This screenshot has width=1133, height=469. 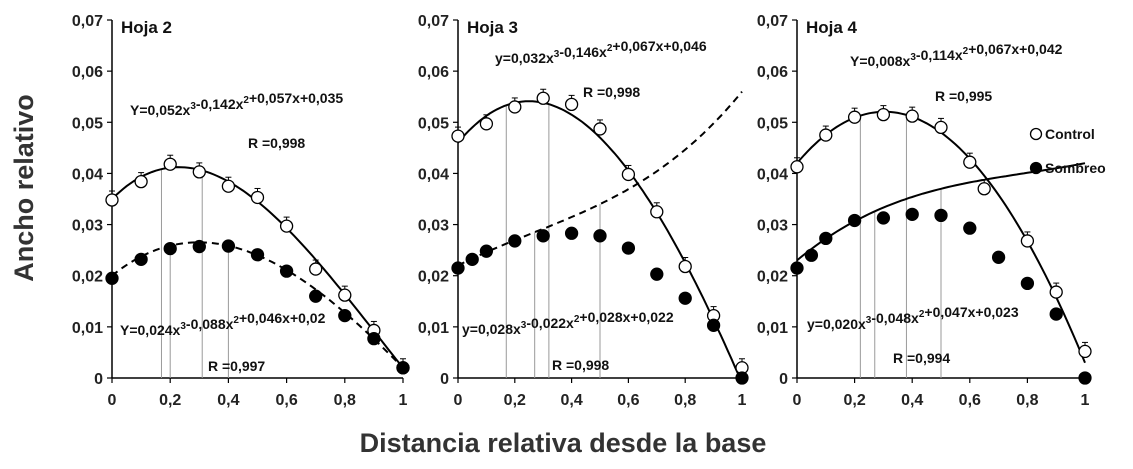 I want to click on fit-r-control: R =0,995, so click(x=963, y=96).